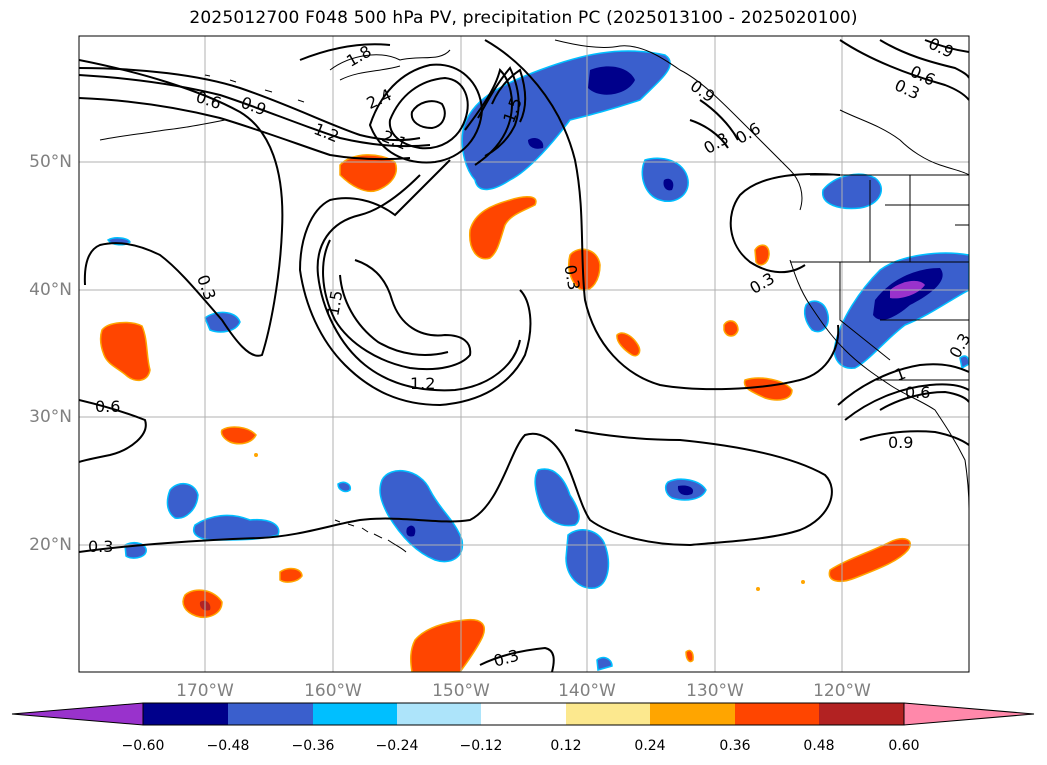 The width and height of the screenshot is (1047, 765). What do you see at coordinates (205, 691) in the screenshot?
I see `lon-label-170w: 170°W` at bounding box center [205, 691].